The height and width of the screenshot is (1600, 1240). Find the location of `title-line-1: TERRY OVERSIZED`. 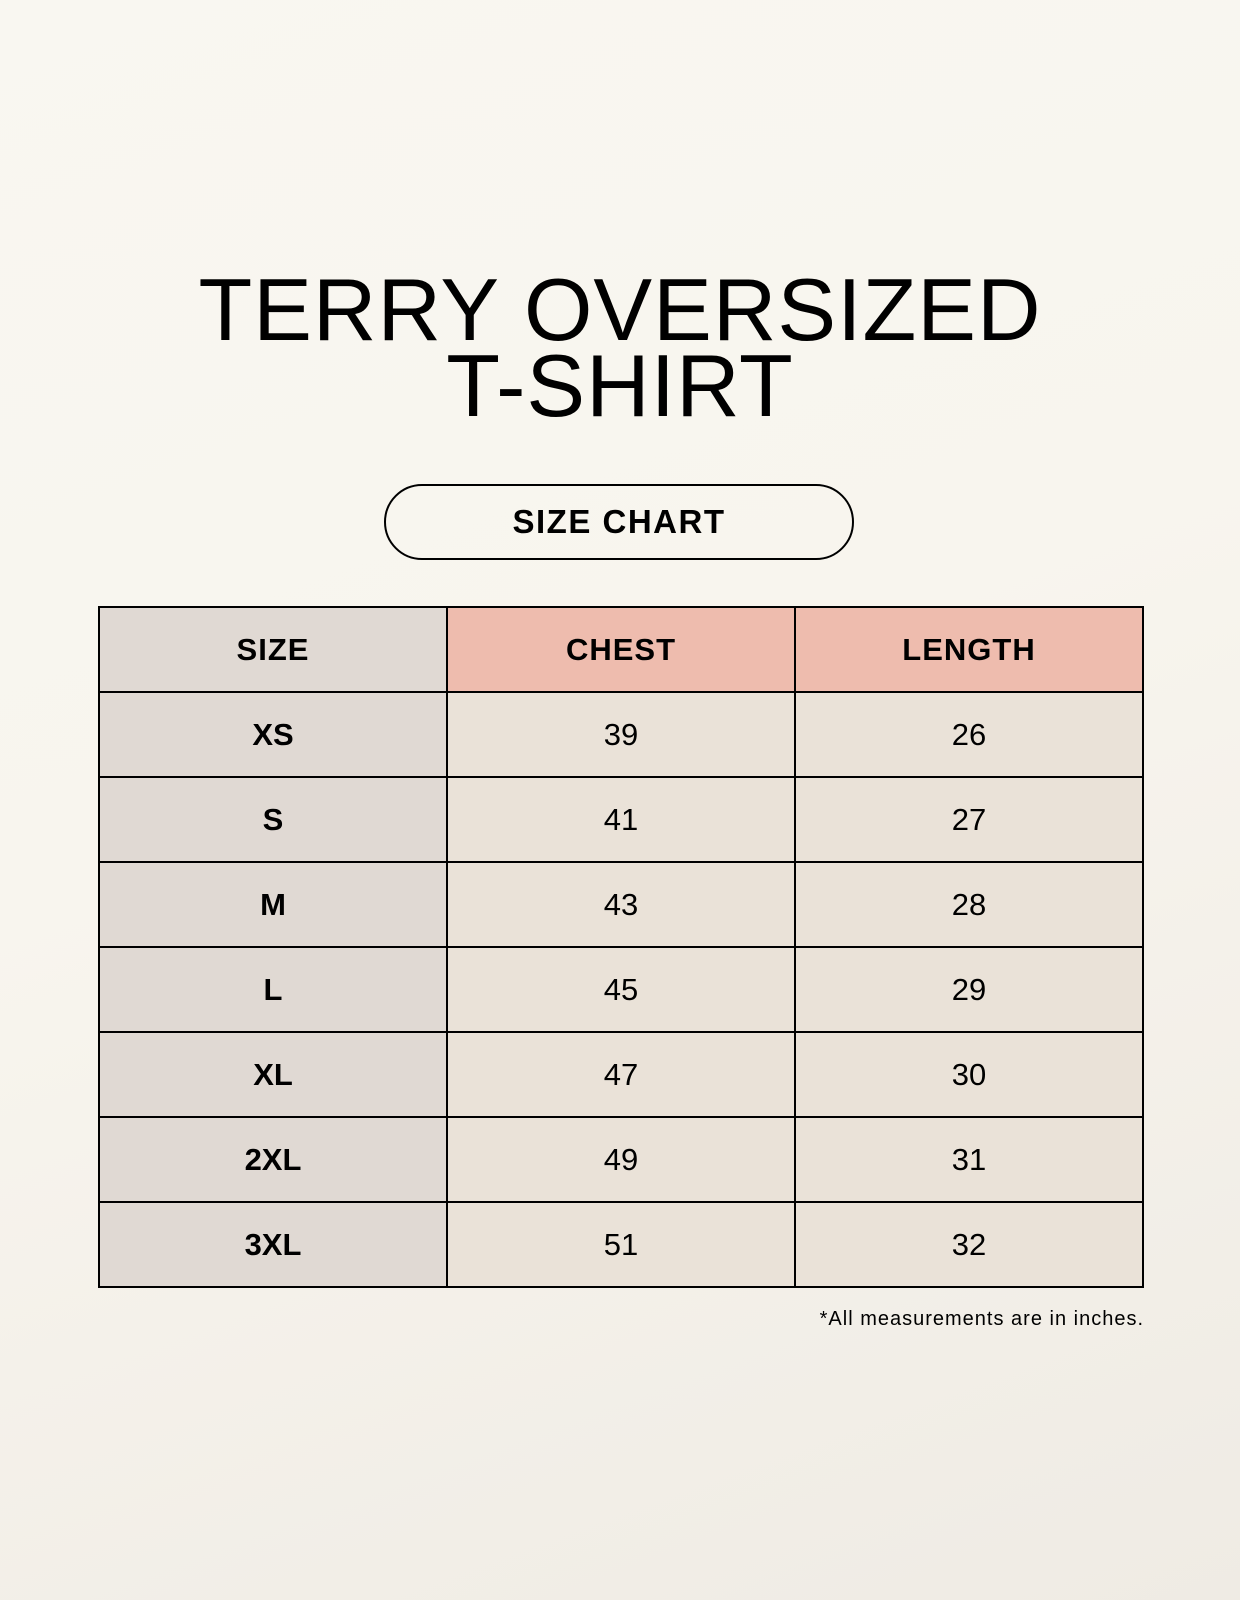

title-line-1: TERRY OVERSIZED is located at coordinates (620, 309).